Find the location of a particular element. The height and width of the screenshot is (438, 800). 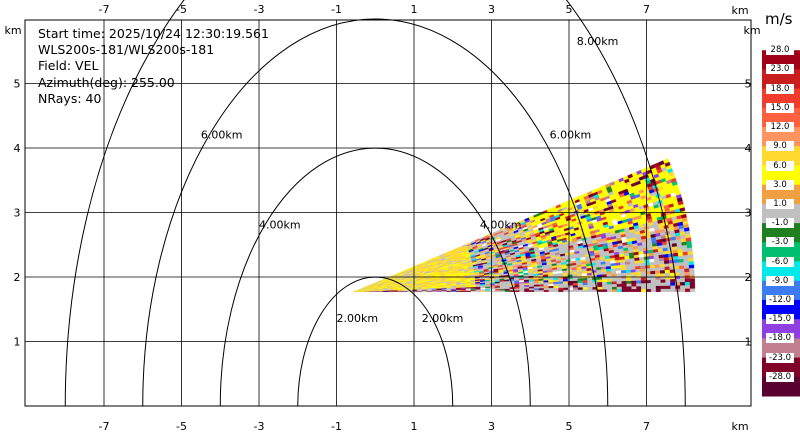

velocity-data-sector is located at coordinates (524, 225).